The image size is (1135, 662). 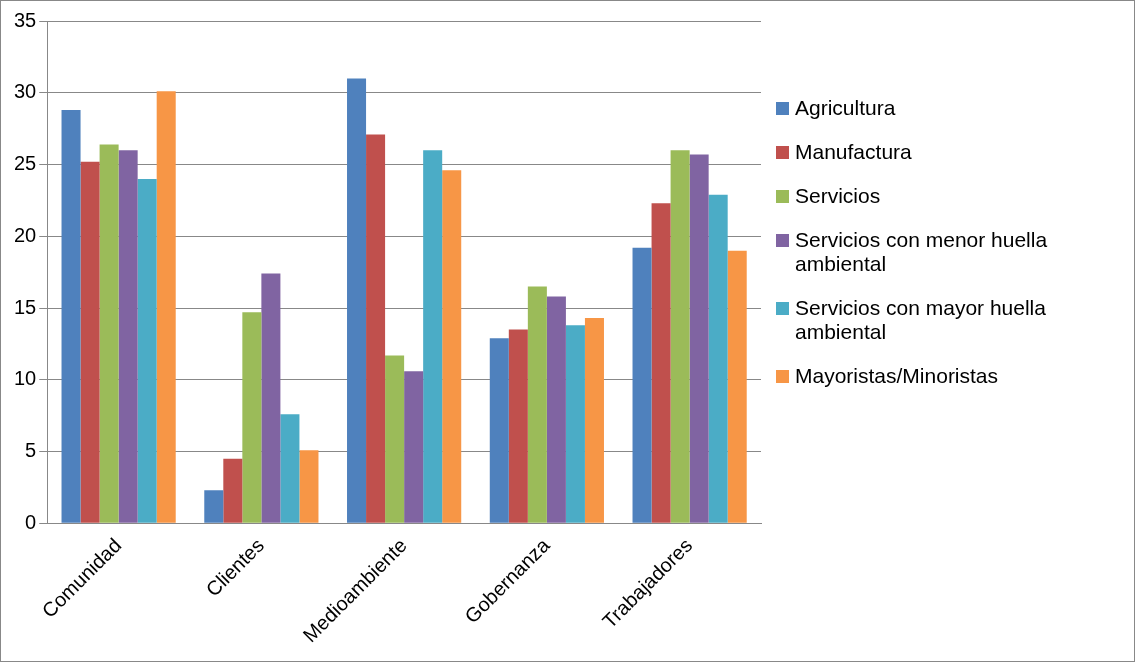 What do you see at coordinates (853, 152) in the screenshot?
I see `legend-label: Manufactura` at bounding box center [853, 152].